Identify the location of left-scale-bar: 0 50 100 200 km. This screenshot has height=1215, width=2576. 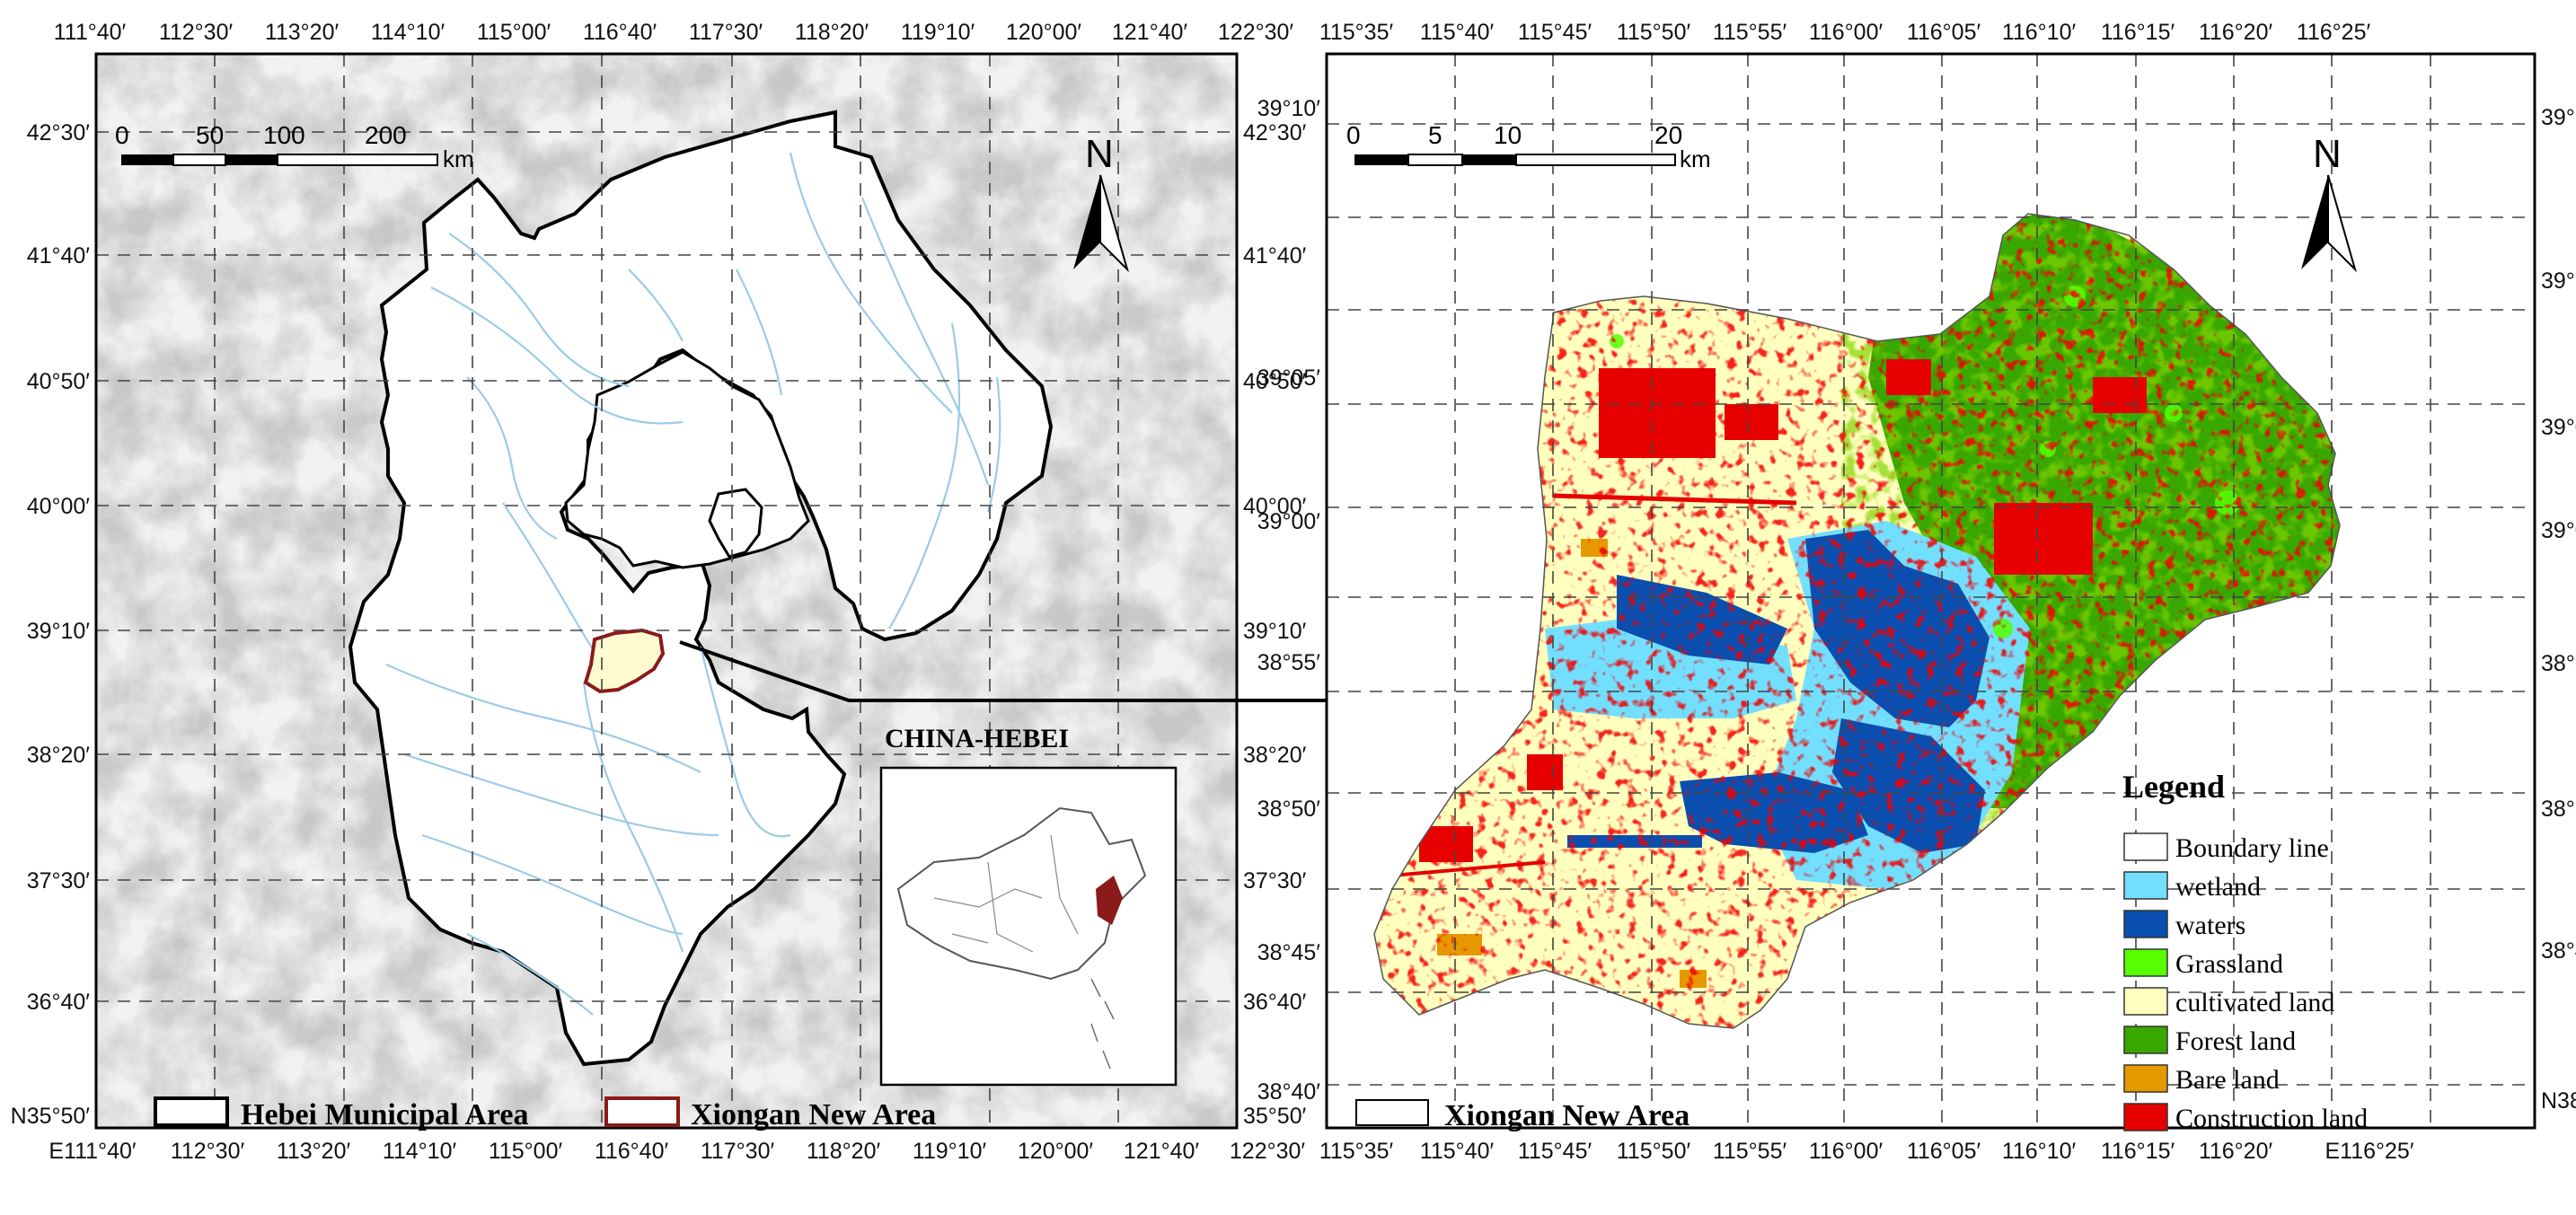
(294, 146).